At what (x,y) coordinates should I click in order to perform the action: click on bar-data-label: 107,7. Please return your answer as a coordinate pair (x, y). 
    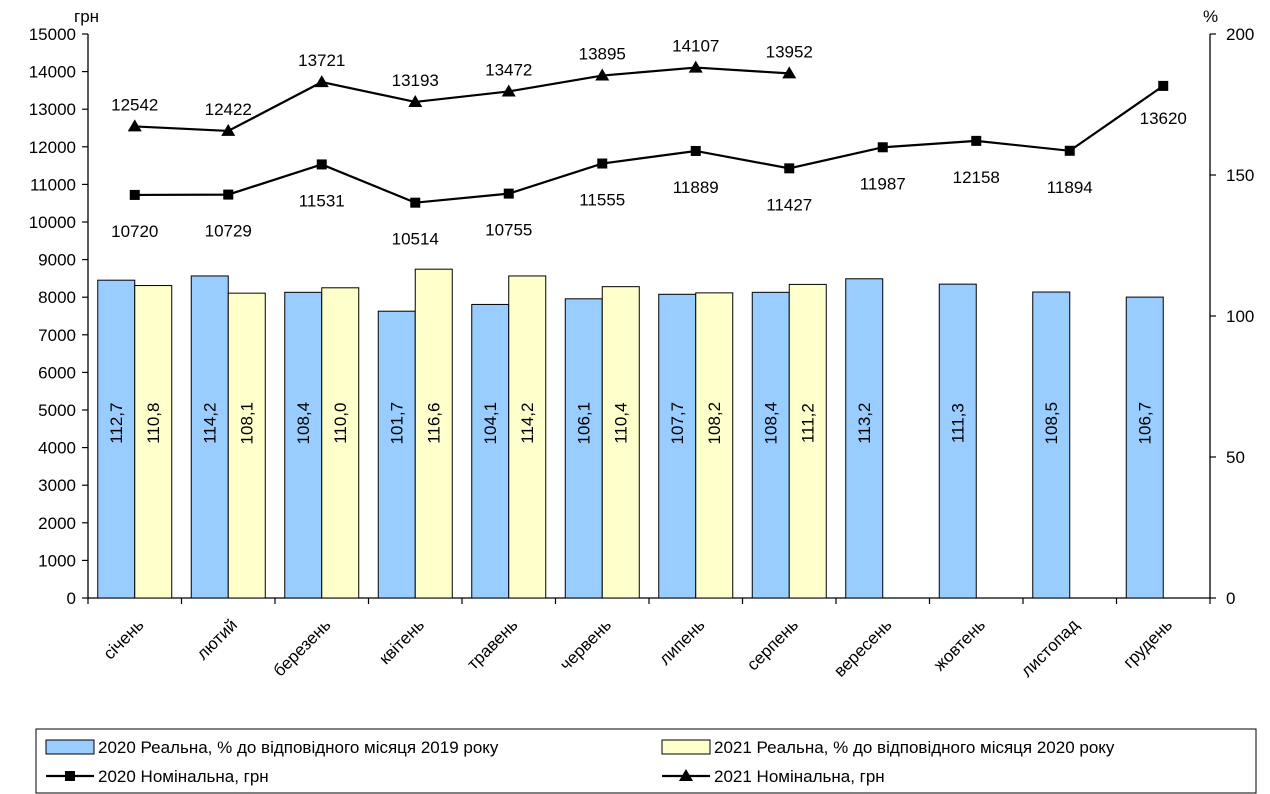
    Looking at the image, I should click on (677, 423).